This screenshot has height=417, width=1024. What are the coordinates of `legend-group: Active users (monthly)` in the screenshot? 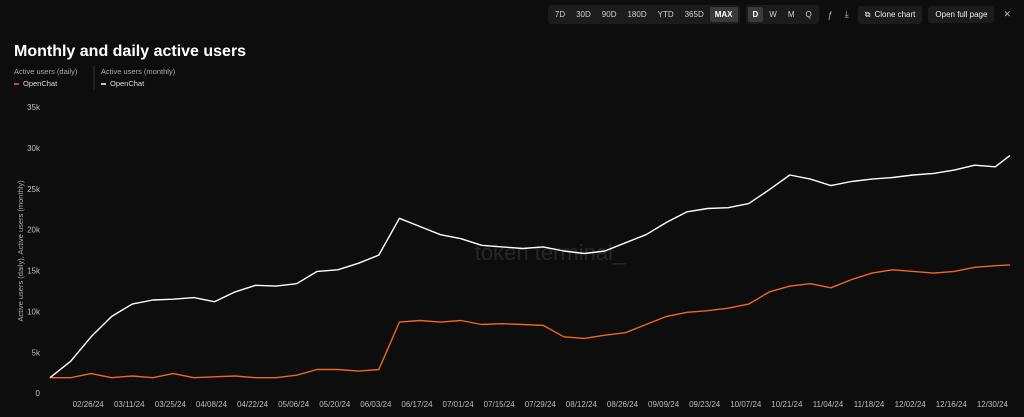 It's located at (138, 71).